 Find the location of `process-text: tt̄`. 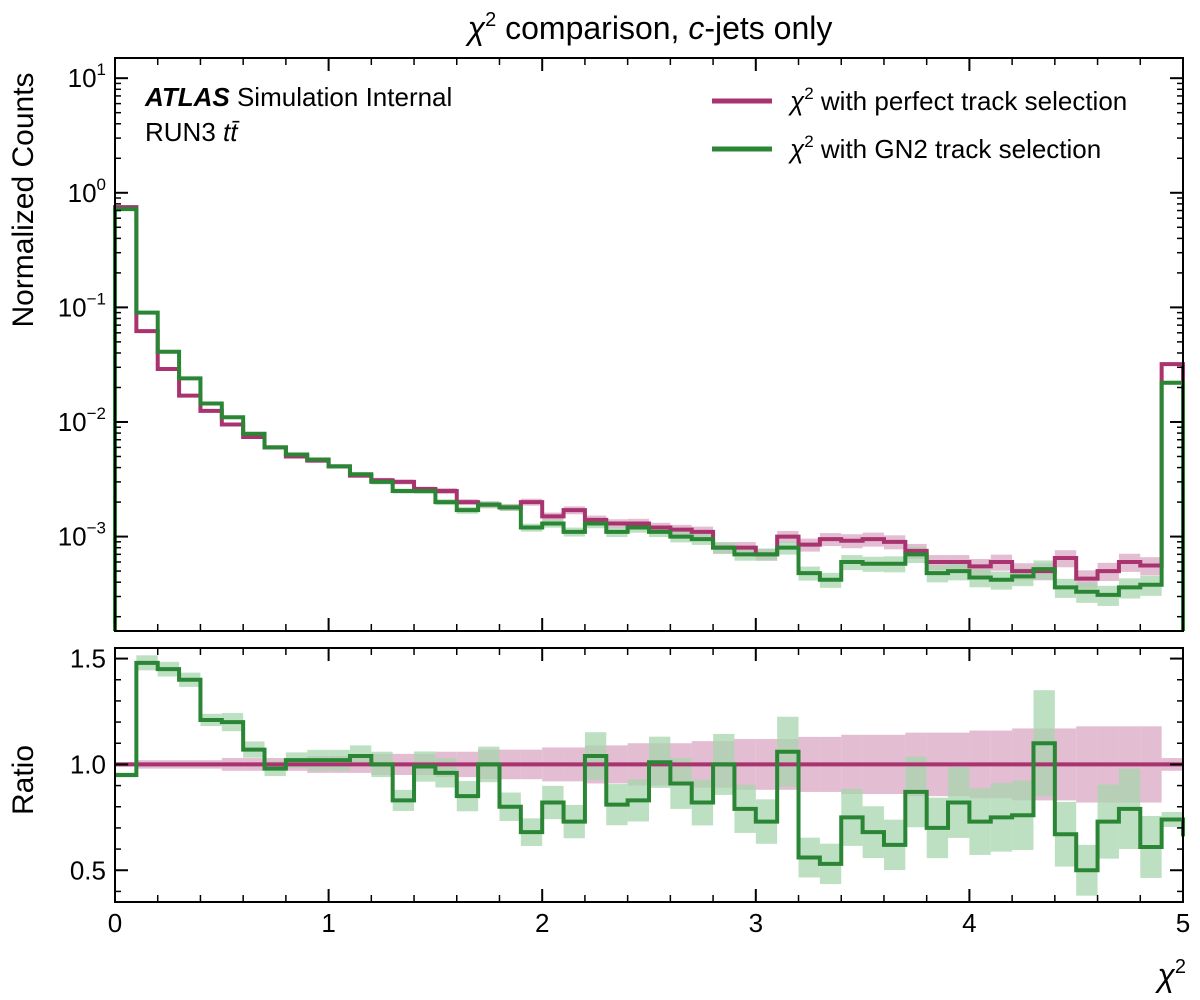

process-text: tt̄ is located at coordinates (231, 132).